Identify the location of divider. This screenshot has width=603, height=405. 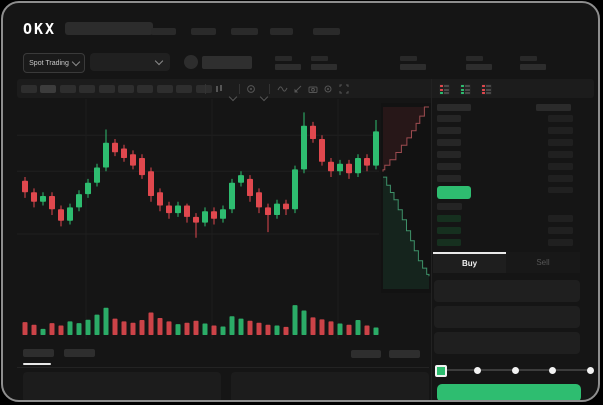
(223, 367).